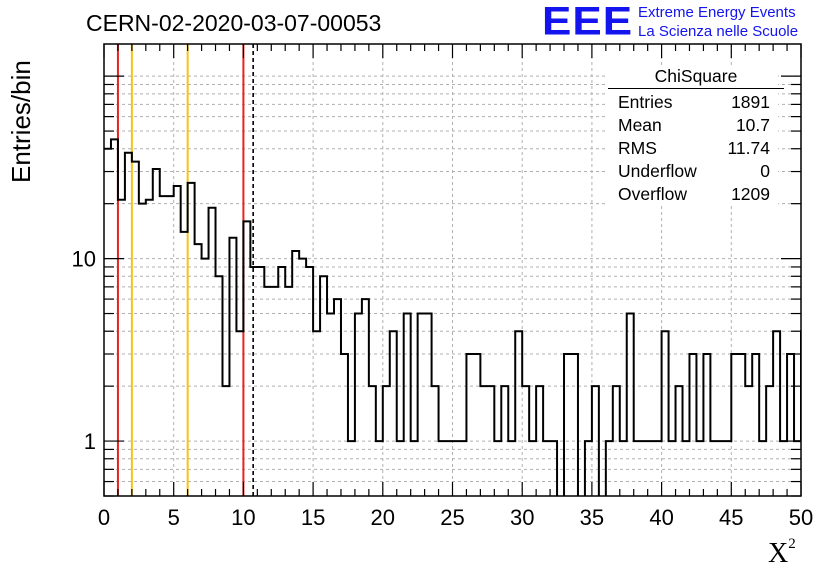 The width and height of the screenshot is (836, 572). What do you see at coordinates (731, 517) in the screenshot?
I see `x-tick-label: 45` at bounding box center [731, 517].